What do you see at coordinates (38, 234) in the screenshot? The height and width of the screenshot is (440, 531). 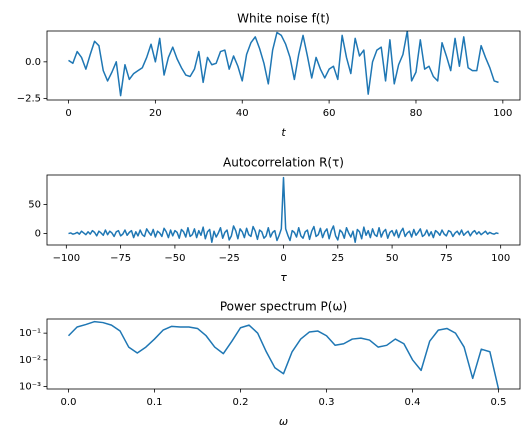 I see `y-tick-label: 0` at bounding box center [38, 234].